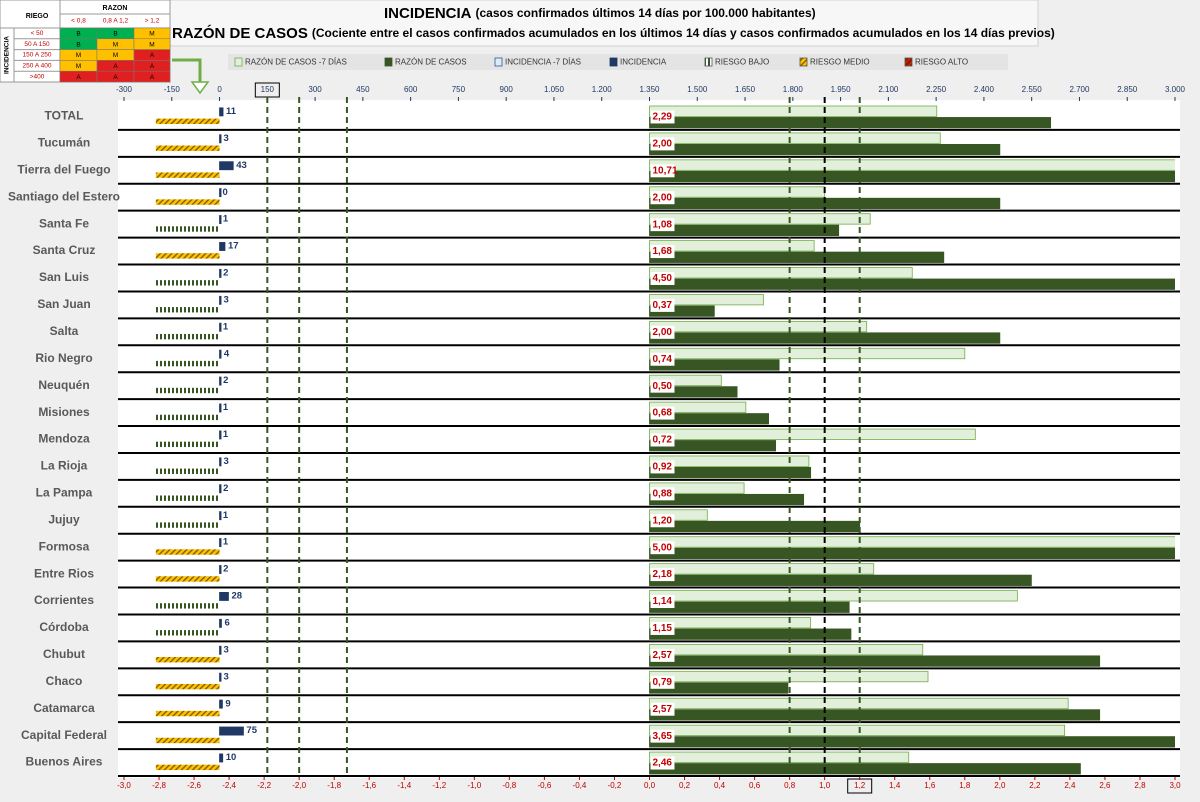 The image size is (1200, 802). I want to click on value-label: 2,18, so click(663, 574).